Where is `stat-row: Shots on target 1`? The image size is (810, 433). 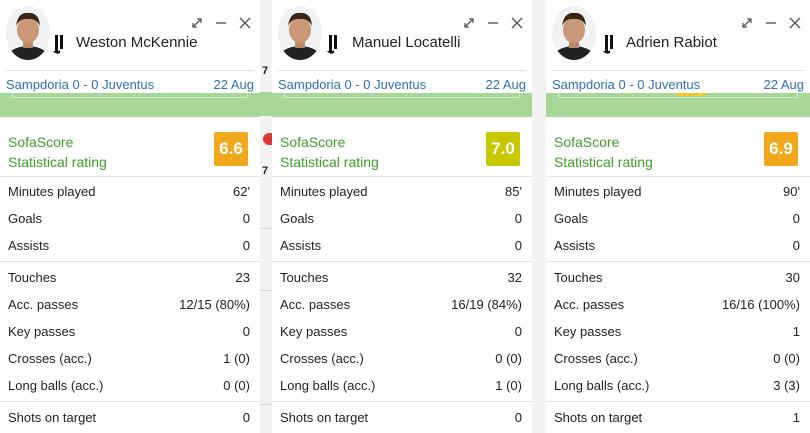
stat-row: Shots on target 1 is located at coordinates (678, 417).